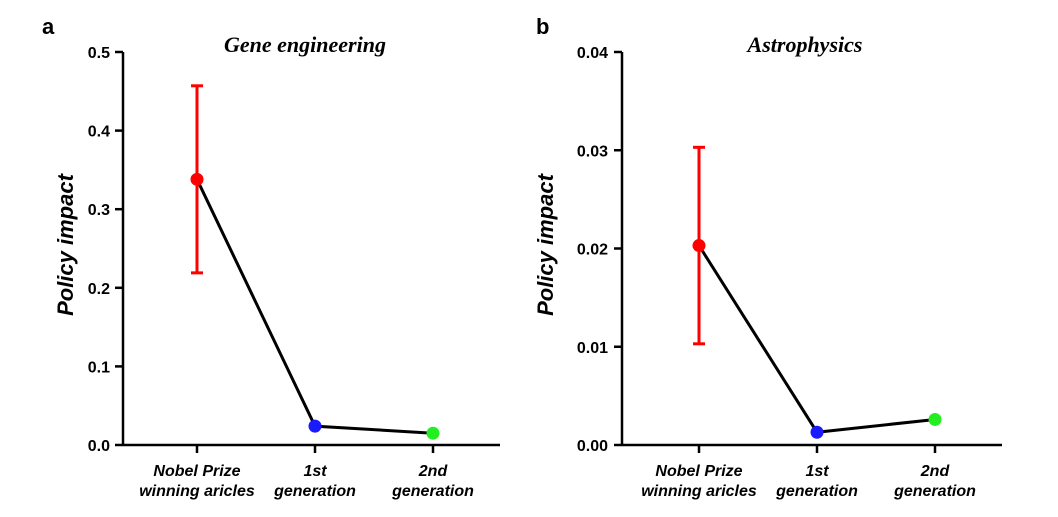 The width and height of the screenshot is (1058, 517). What do you see at coordinates (99, 289) in the screenshot?
I see `y-tick-label: 0.2` at bounding box center [99, 289].